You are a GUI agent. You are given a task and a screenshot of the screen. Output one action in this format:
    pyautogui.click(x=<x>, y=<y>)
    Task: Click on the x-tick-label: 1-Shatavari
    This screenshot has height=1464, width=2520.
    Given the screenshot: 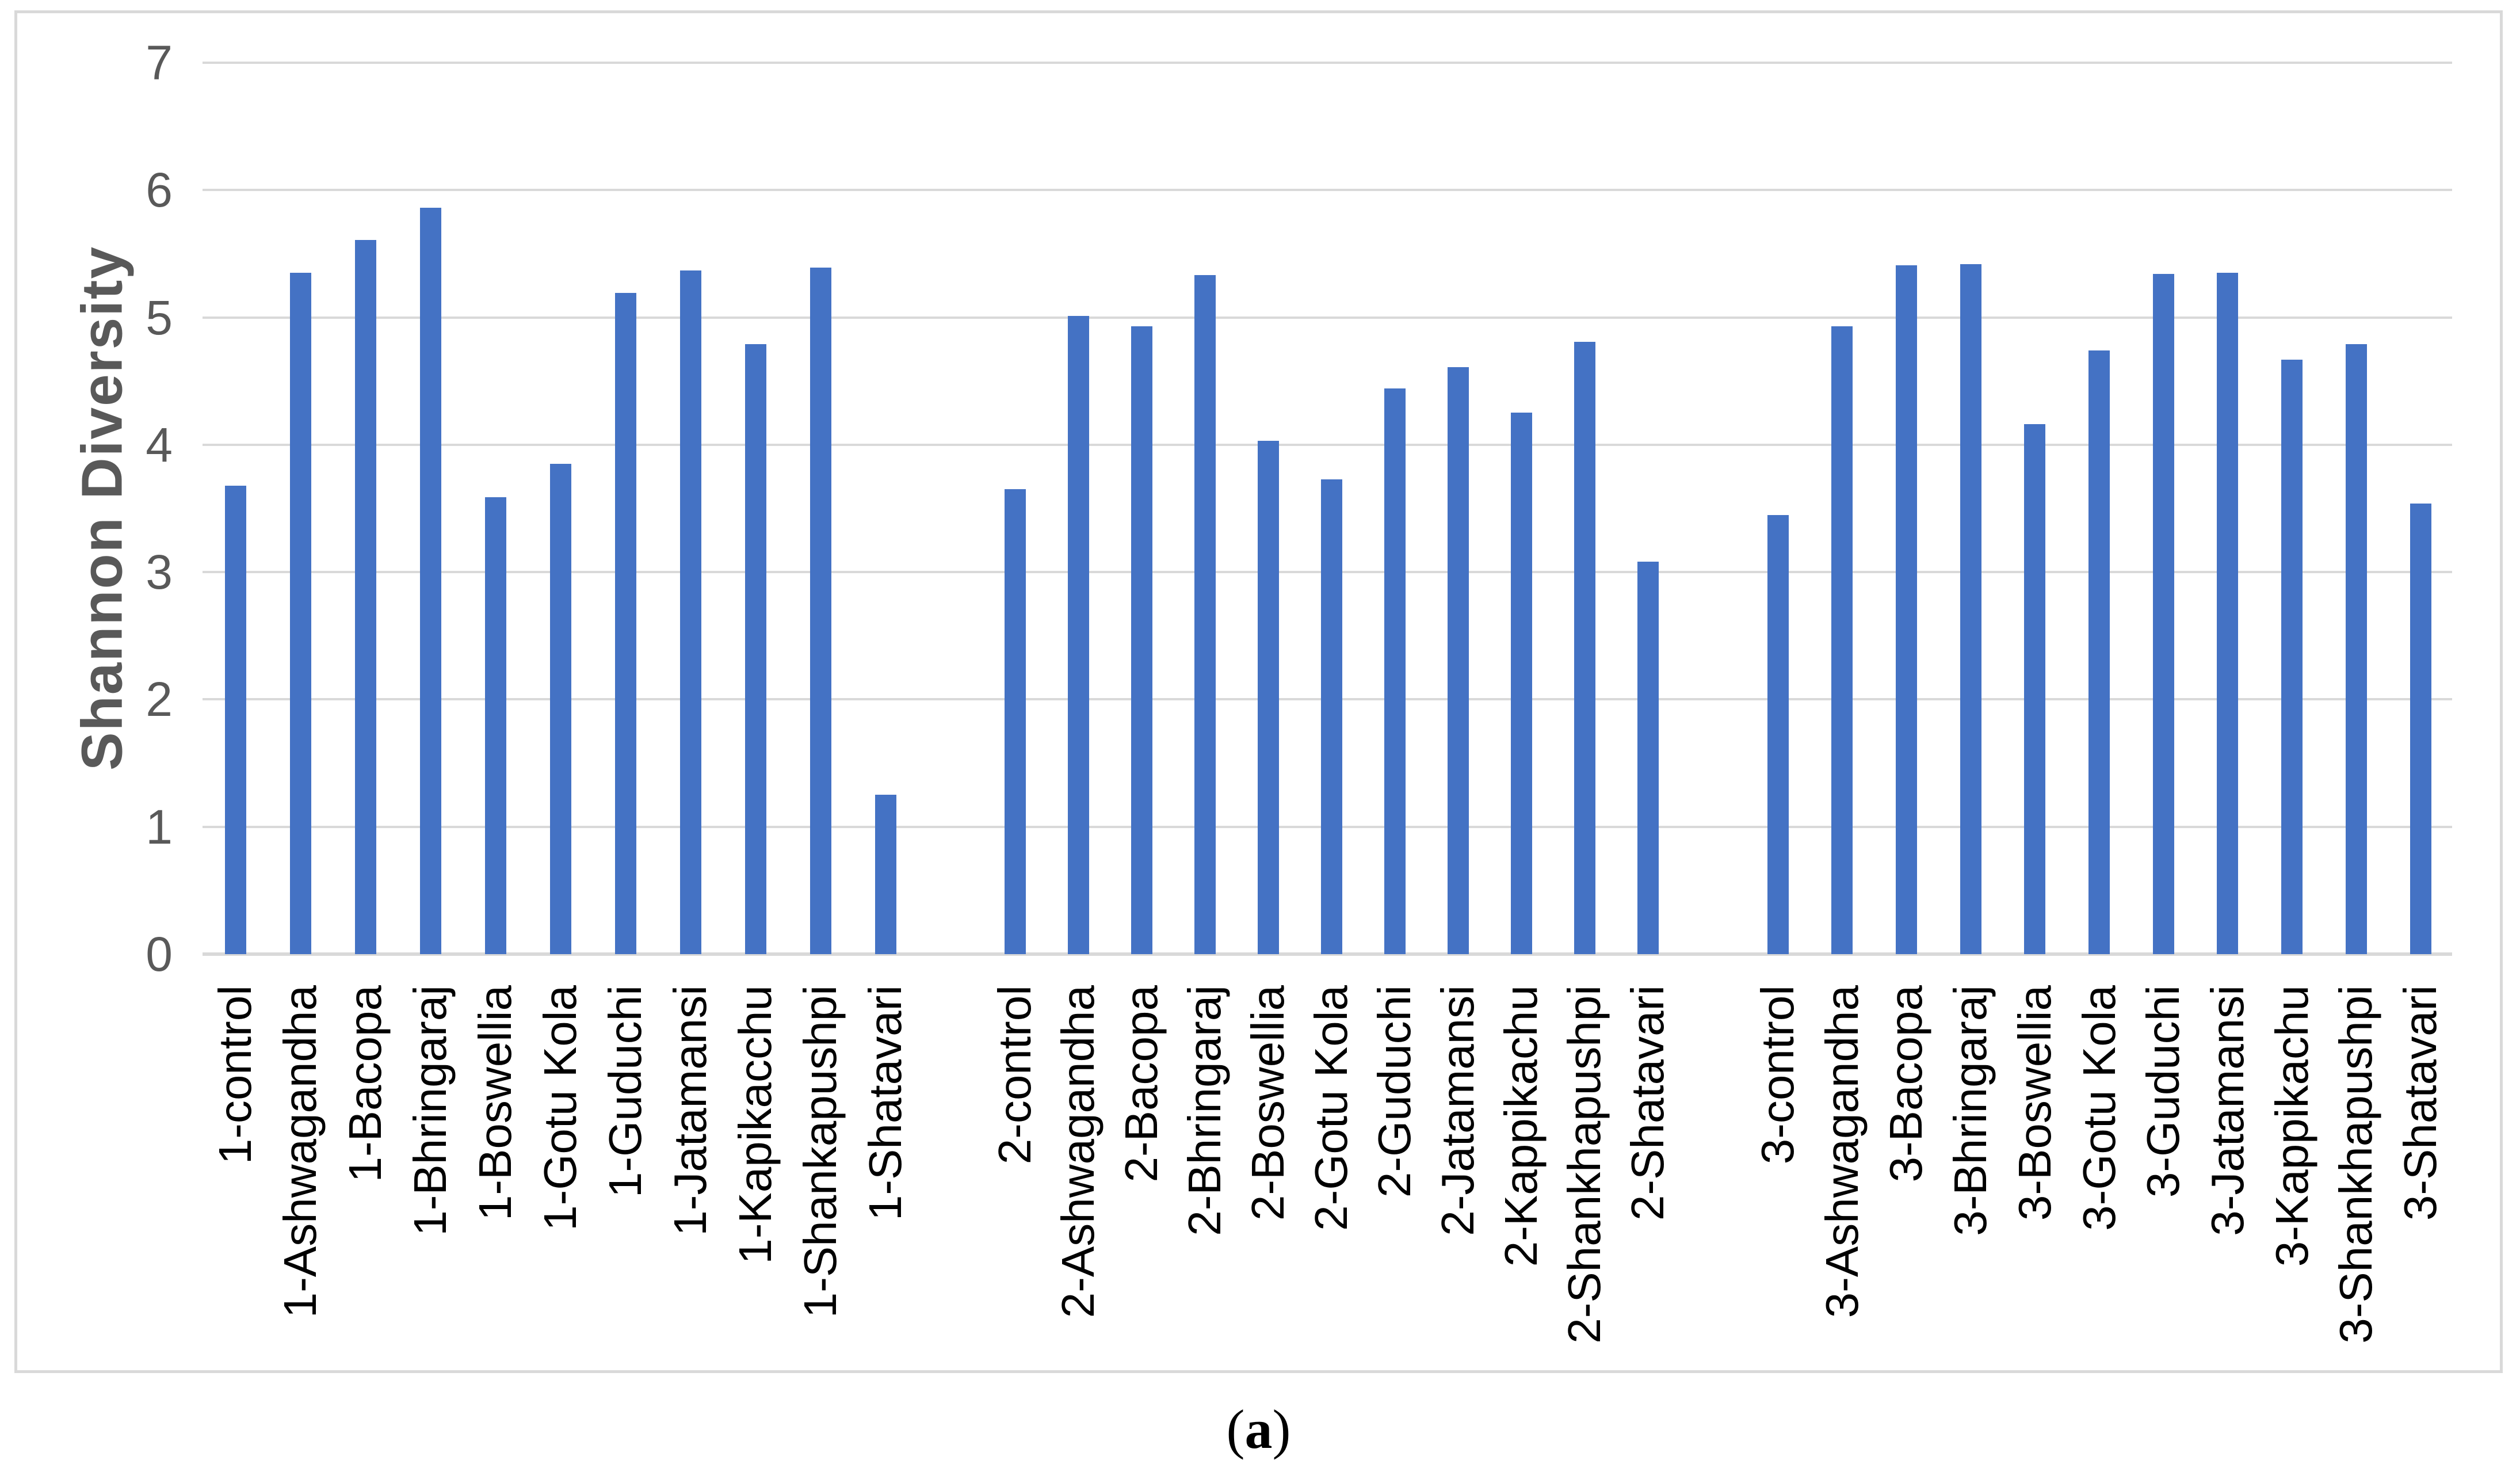 What is the action you would take?
    pyautogui.click(x=885, y=1103)
    